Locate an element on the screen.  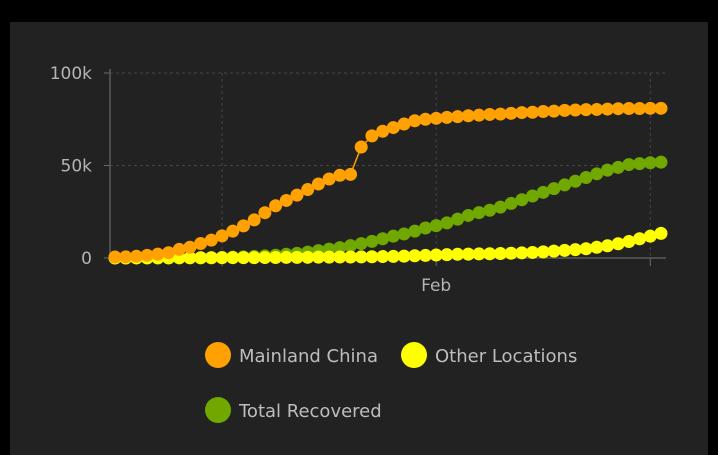
y-tick-labels: 0 50k 100k is located at coordinates (71, 166).